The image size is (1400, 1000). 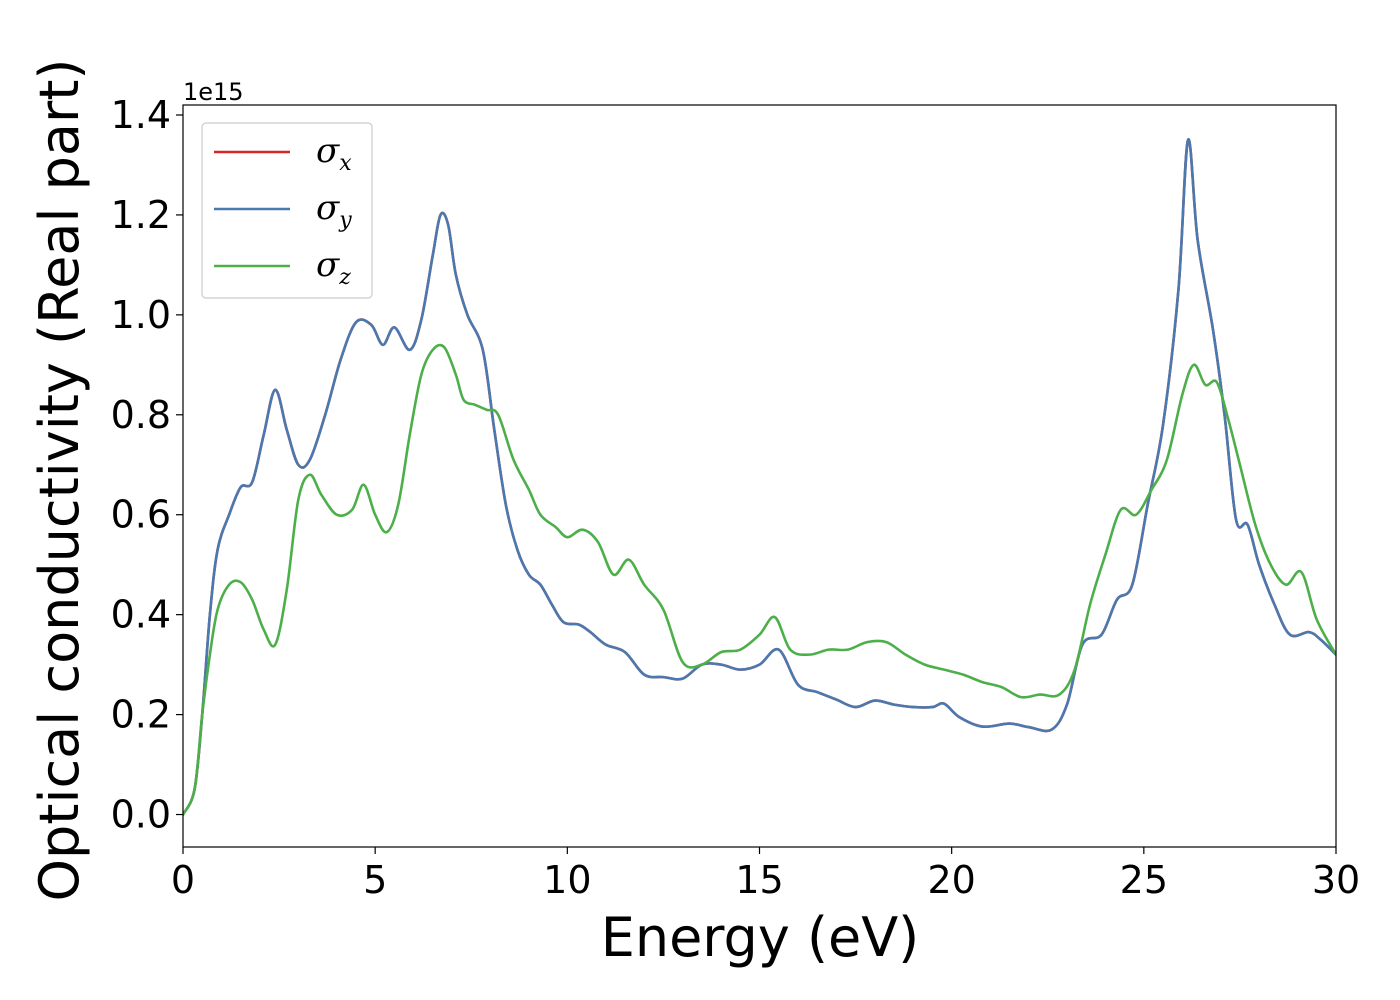 I want to click on x-tick-label: 5, so click(x=375, y=880).